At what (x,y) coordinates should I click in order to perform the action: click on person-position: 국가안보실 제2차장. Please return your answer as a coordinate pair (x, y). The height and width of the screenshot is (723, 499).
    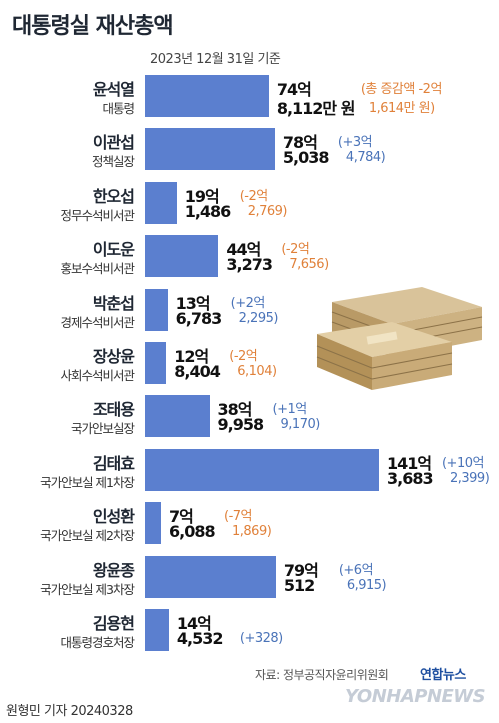
    Looking at the image, I should click on (87, 536).